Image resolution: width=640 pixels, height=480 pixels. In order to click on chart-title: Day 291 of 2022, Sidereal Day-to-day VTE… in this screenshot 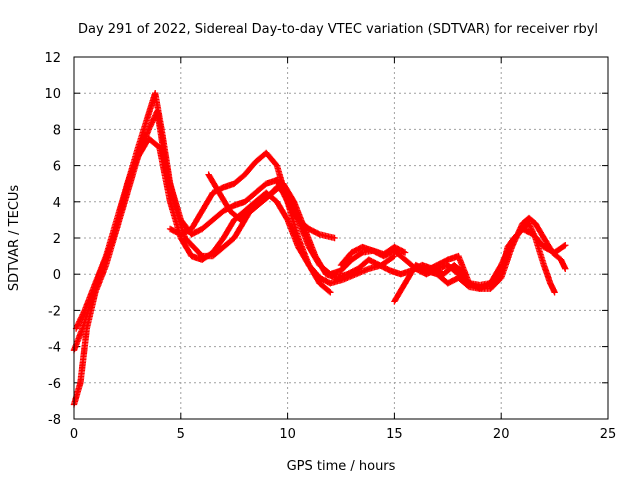, I will do `click(338, 29)`.